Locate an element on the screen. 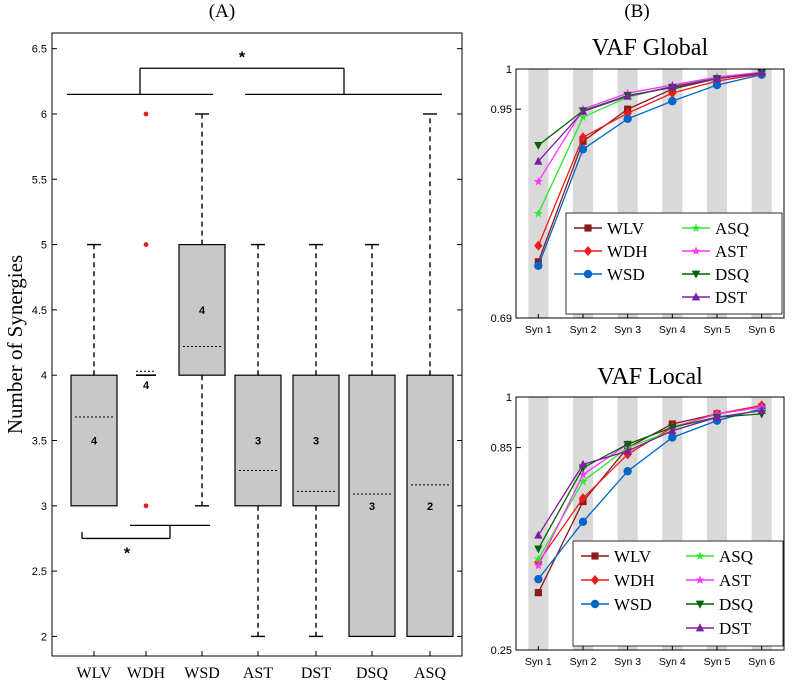 This screenshot has width=796, height=680. y-tick-label: 0.25 is located at coordinates (501, 651).